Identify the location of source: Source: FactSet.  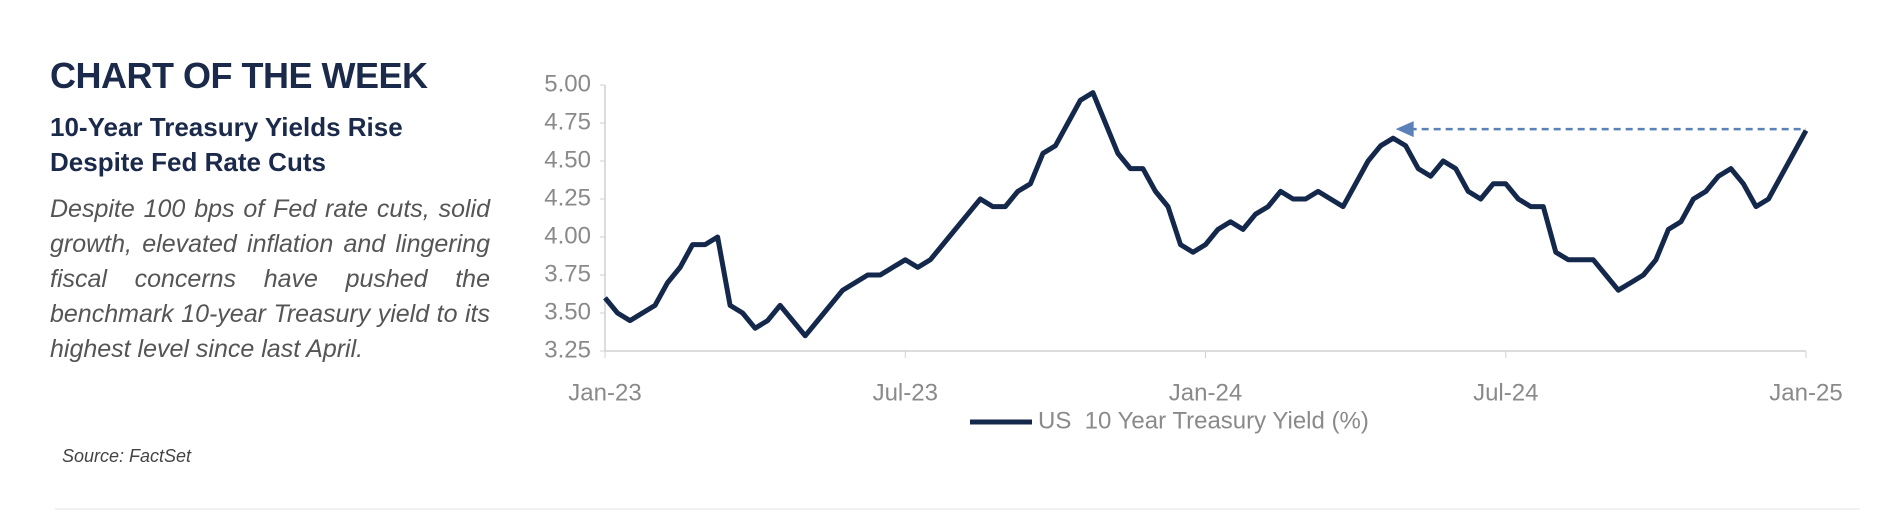
(127, 456).